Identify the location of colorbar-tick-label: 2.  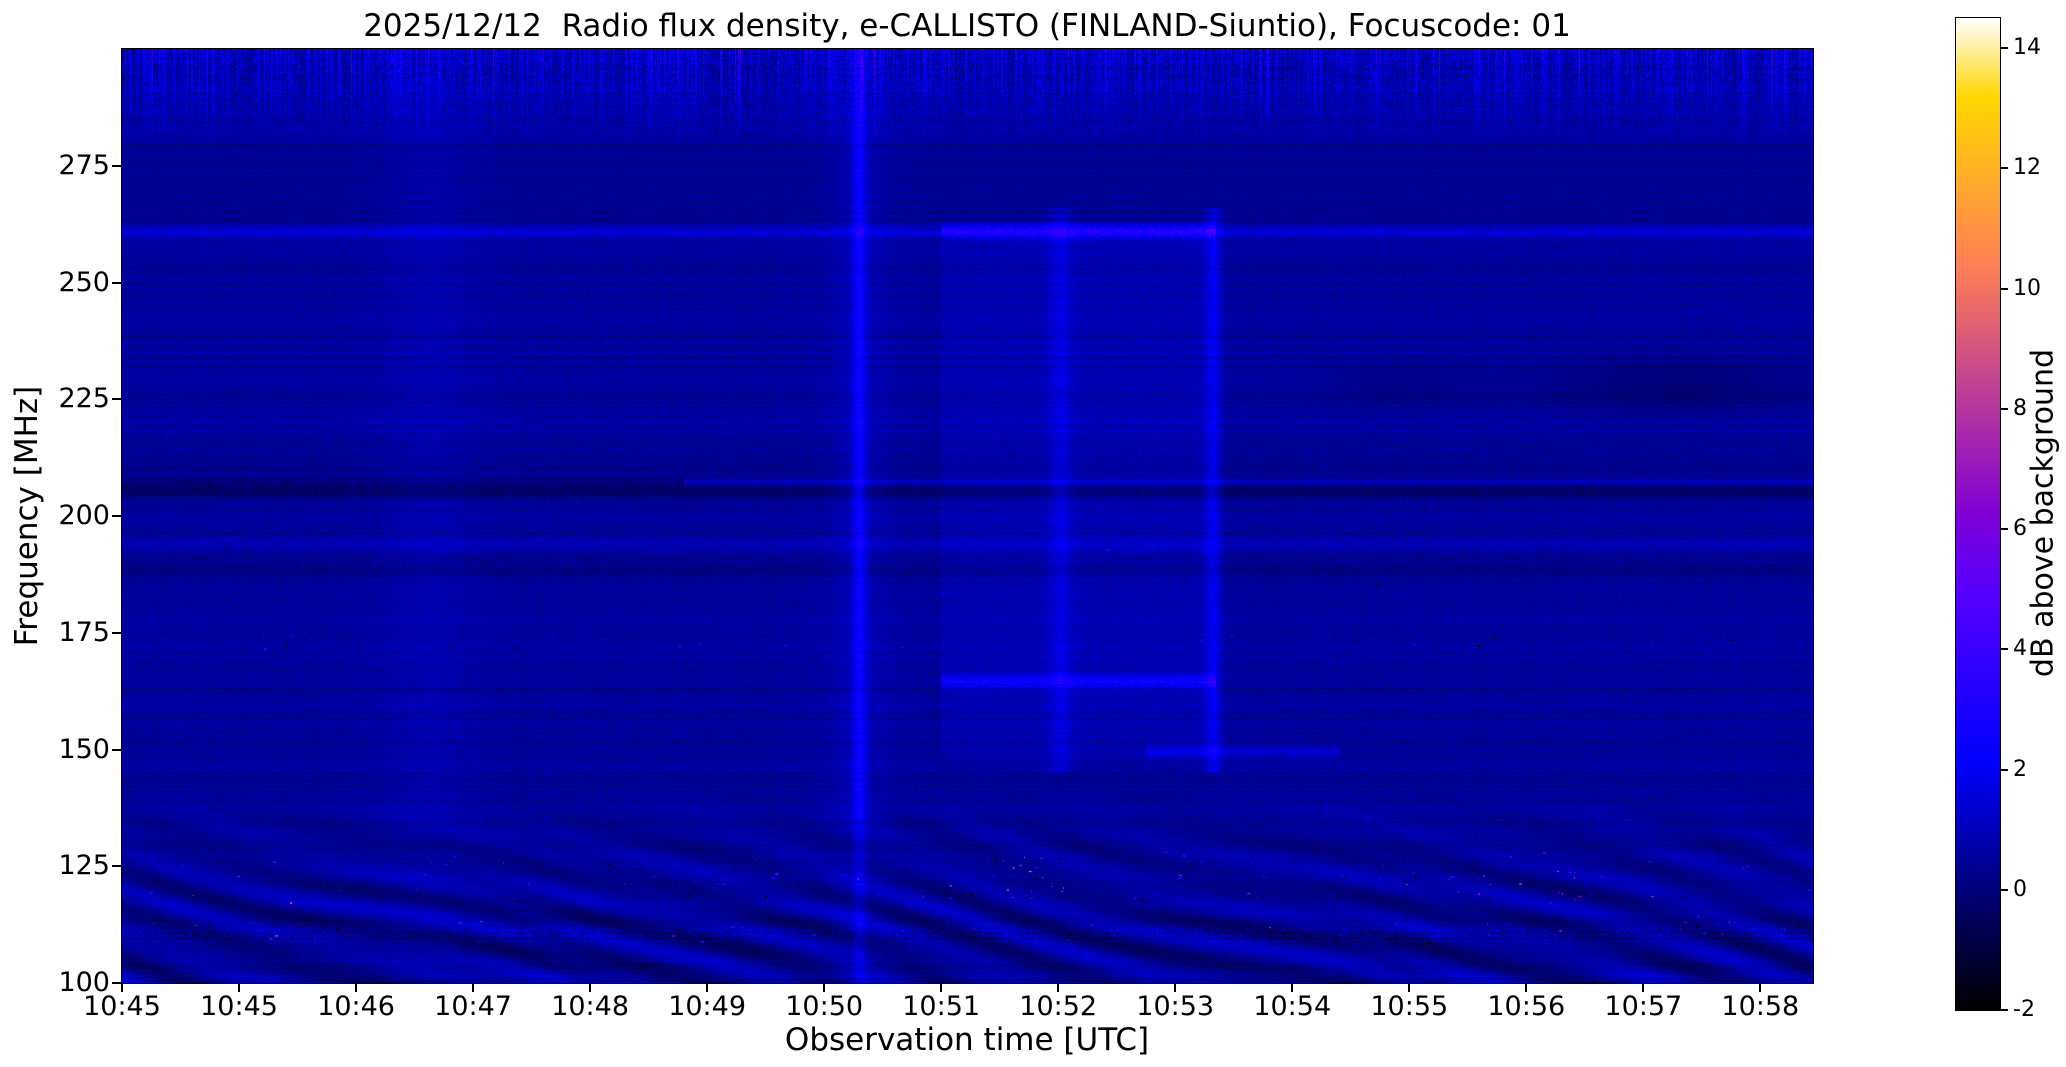
(2020, 769).